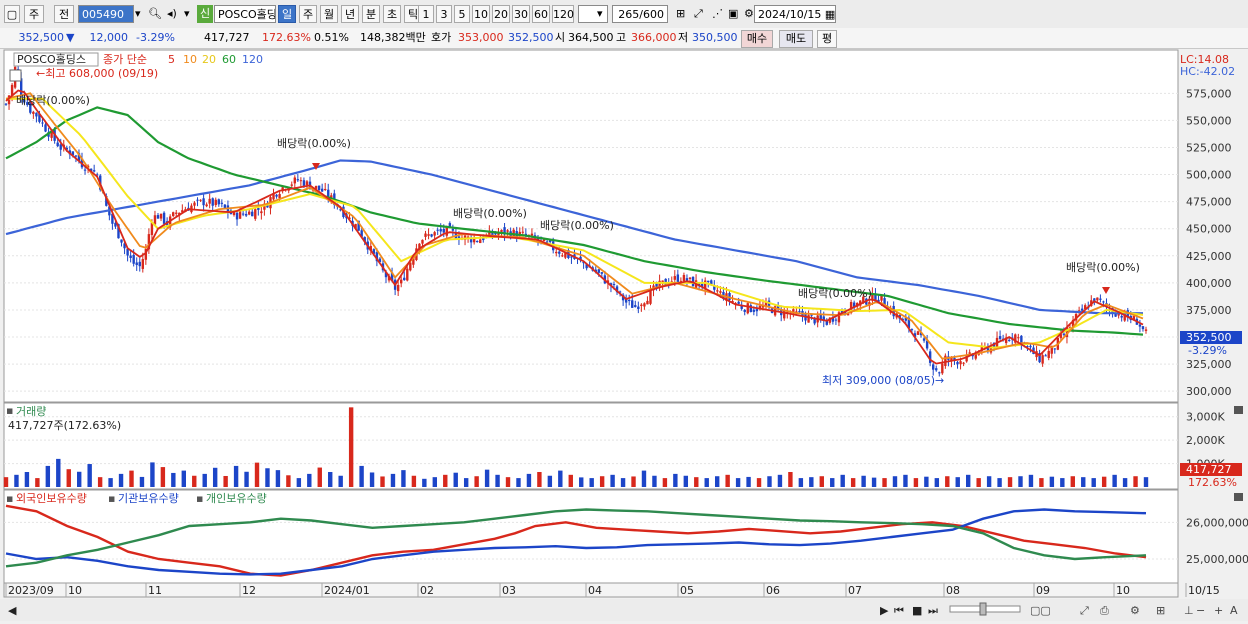  What do you see at coordinates (34, 14) in the screenshot?
I see `period-unit-button: 주` at bounding box center [34, 14].